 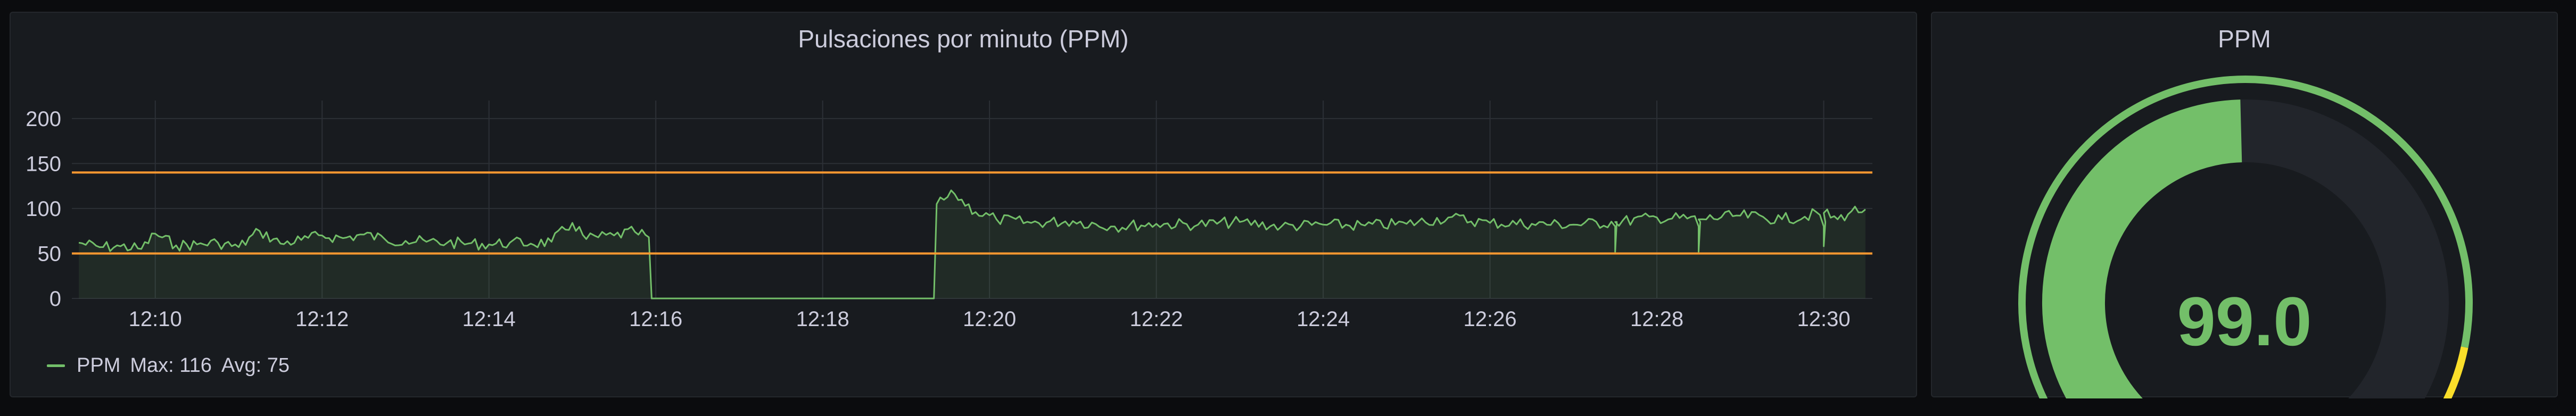 What do you see at coordinates (823, 319) in the screenshot?
I see `x-tick-label: 12:18` at bounding box center [823, 319].